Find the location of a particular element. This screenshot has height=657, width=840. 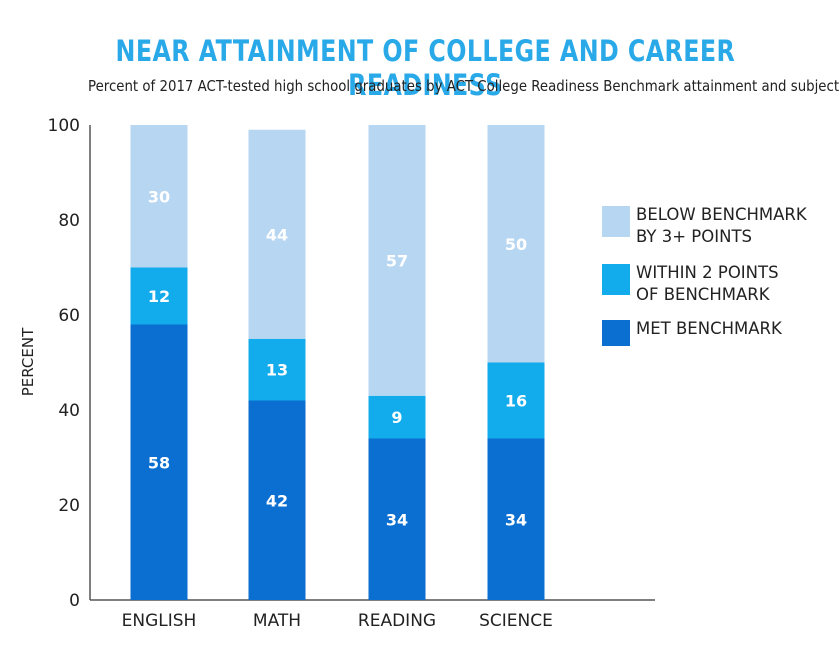

legend-label: BELOW BENCHMARK is located at coordinates (722, 214).